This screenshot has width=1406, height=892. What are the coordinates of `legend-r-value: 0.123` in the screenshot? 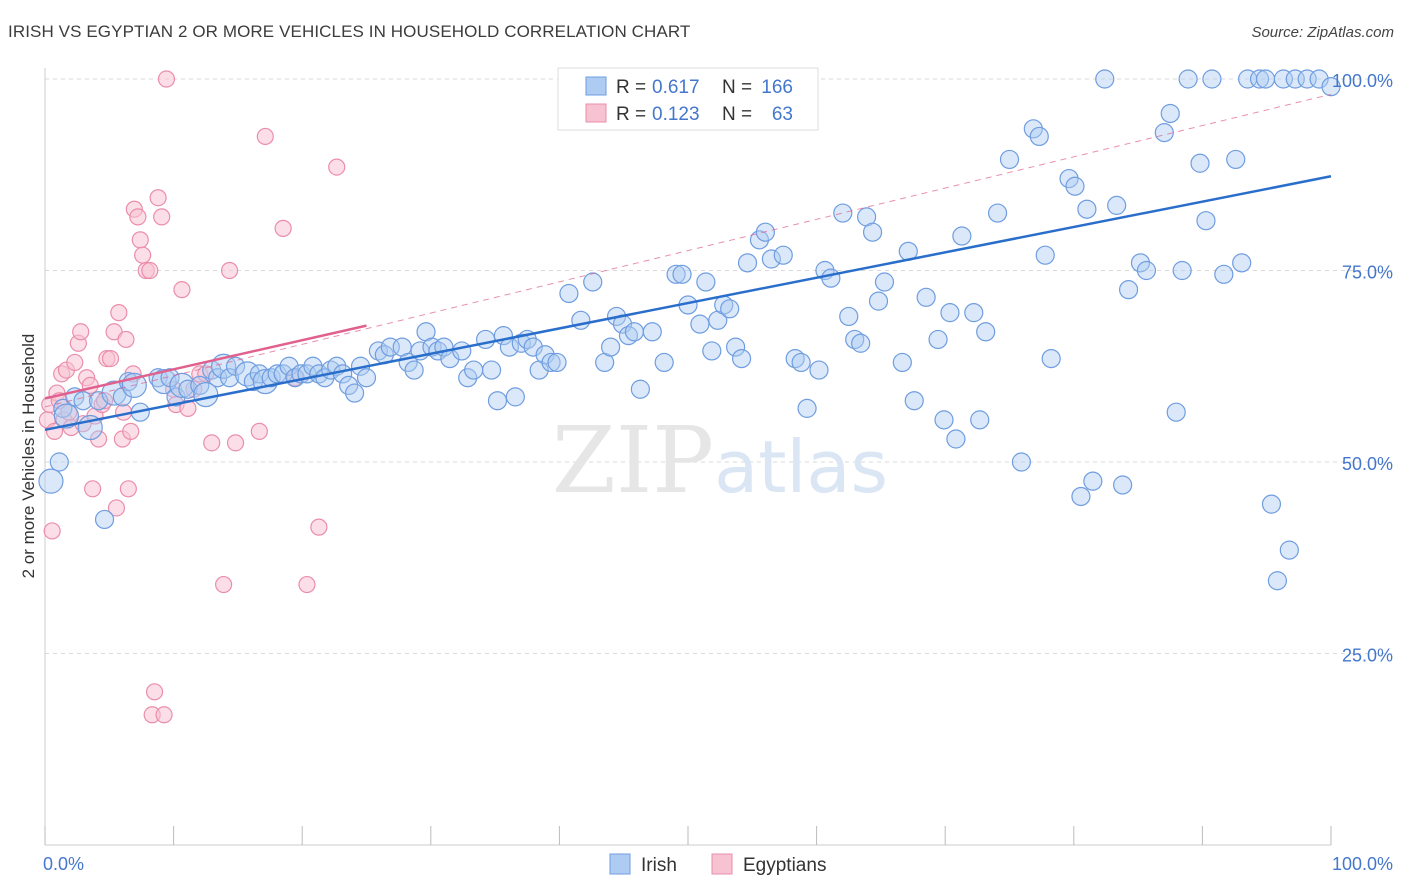 It's located at (676, 114).